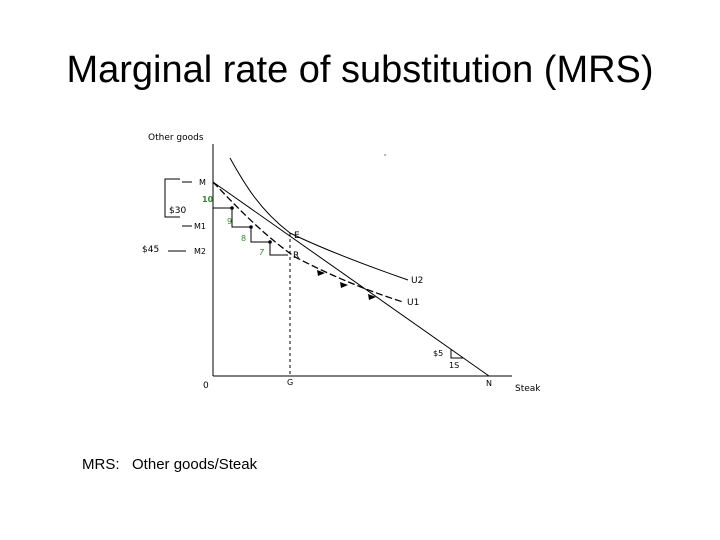 The height and width of the screenshot is (540, 720). Describe the element at coordinates (290, 382) in the screenshot. I see `point-label-g: G` at that location.